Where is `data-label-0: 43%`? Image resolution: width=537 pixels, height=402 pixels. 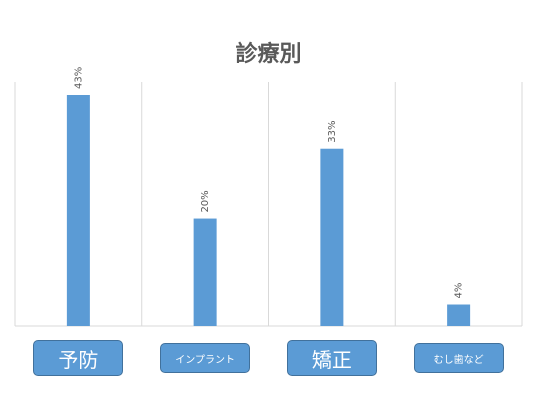
data-label-0: 43% is located at coordinates (78, 78).